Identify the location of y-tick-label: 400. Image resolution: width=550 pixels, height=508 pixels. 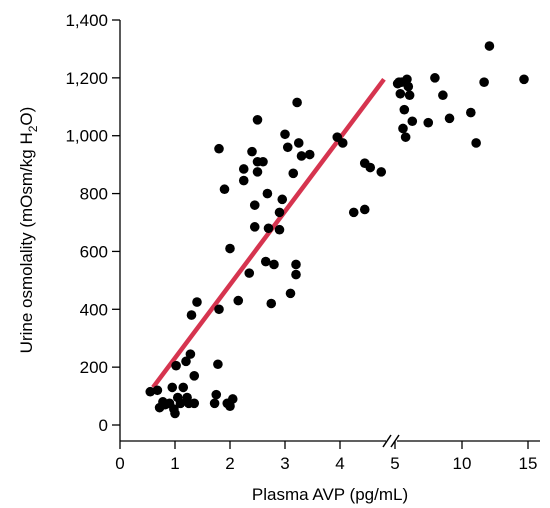
(94, 309).